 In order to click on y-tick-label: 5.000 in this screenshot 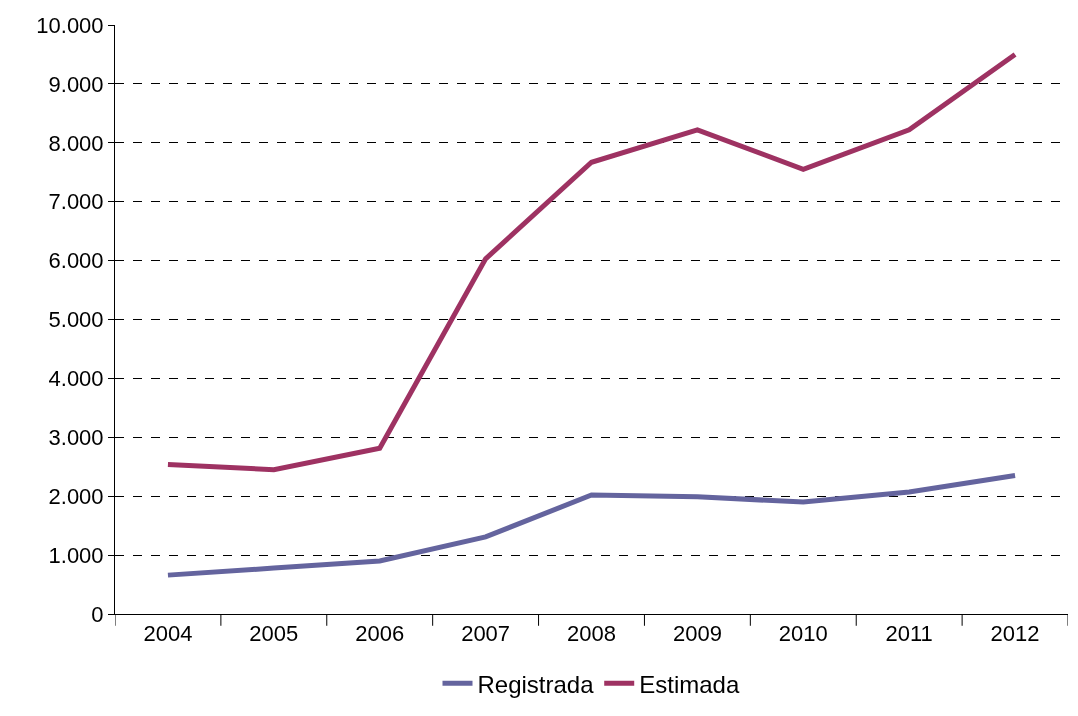, I will do `click(76, 320)`.